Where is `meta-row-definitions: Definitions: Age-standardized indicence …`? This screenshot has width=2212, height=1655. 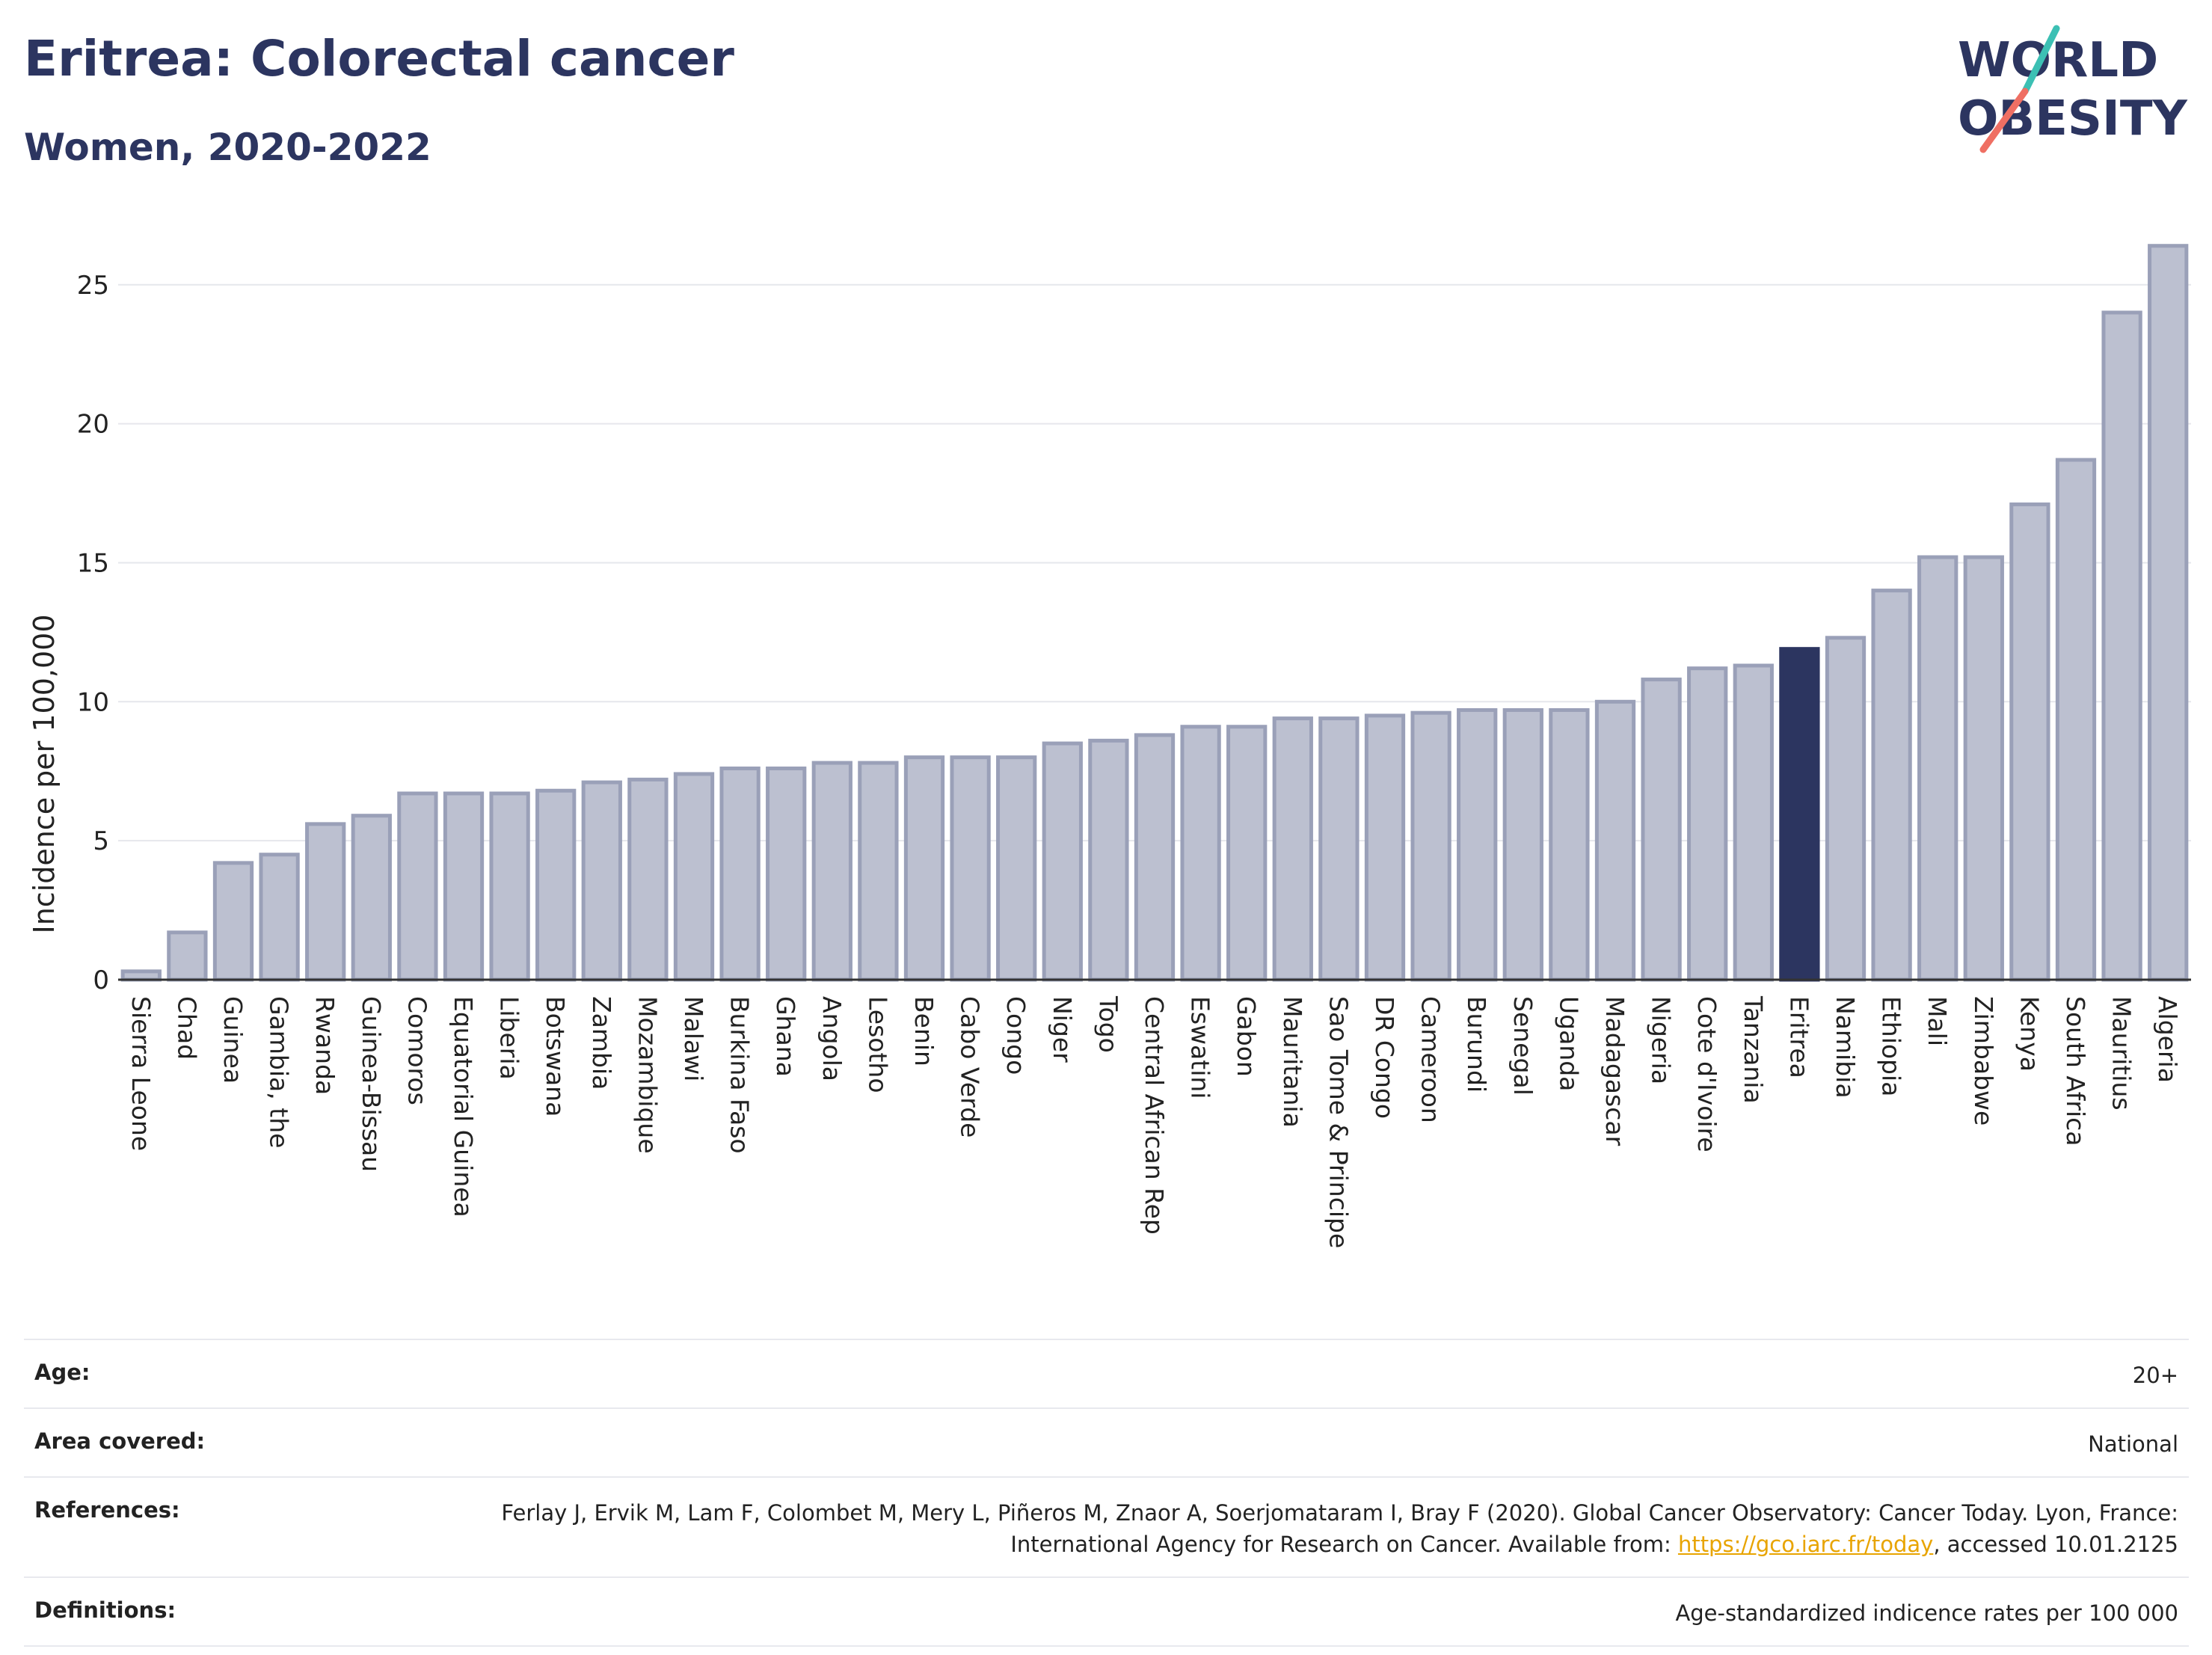 meta-row-definitions: Definitions: Age-standardized indicence … is located at coordinates (1106, 1611).